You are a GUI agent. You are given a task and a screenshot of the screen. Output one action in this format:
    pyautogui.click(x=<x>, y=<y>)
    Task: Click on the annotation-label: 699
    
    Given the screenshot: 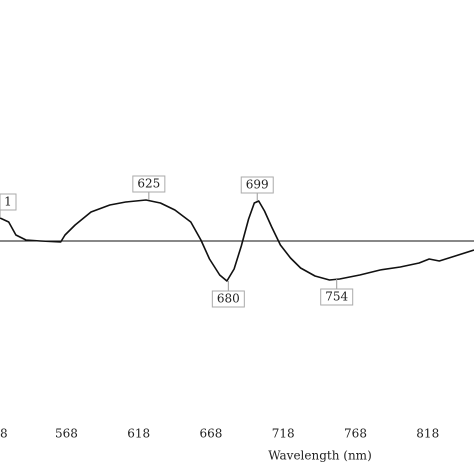 What is the action you would take?
    pyautogui.click(x=257, y=185)
    